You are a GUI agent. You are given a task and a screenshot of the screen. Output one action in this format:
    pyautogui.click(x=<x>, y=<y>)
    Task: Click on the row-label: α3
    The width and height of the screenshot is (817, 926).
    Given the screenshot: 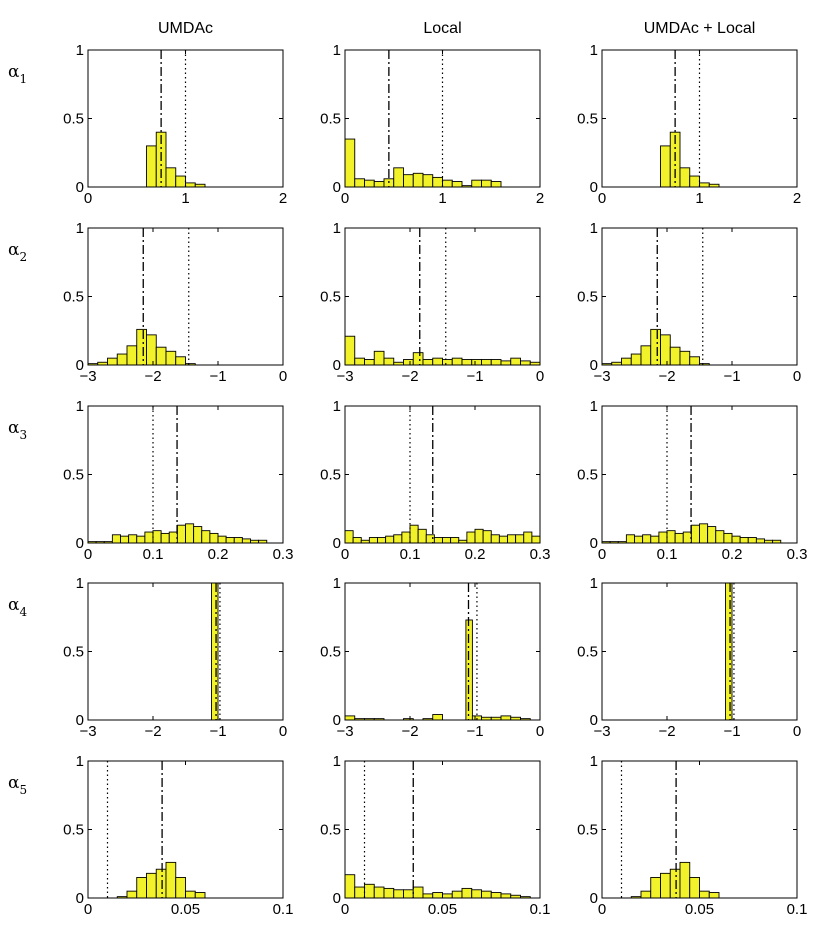 What is the action you would take?
    pyautogui.click(x=17, y=430)
    